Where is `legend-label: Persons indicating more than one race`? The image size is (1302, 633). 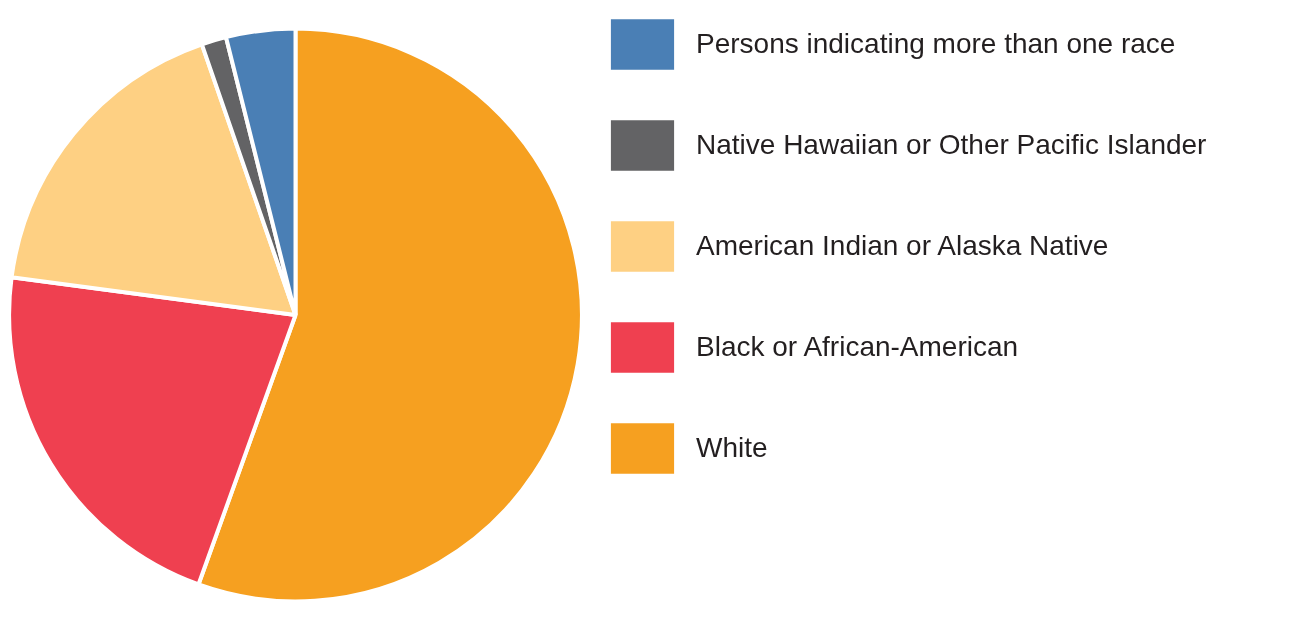
legend-label: Persons indicating more than one race is located at coordinates (936, 44).